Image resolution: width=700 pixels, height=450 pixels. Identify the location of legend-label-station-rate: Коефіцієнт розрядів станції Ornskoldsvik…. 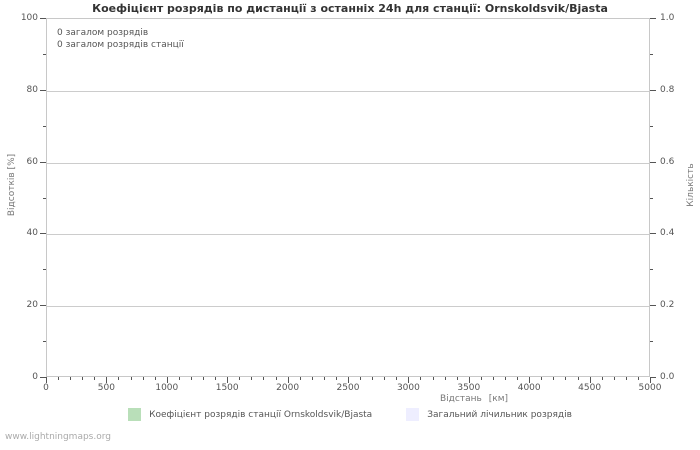
(261, 414).